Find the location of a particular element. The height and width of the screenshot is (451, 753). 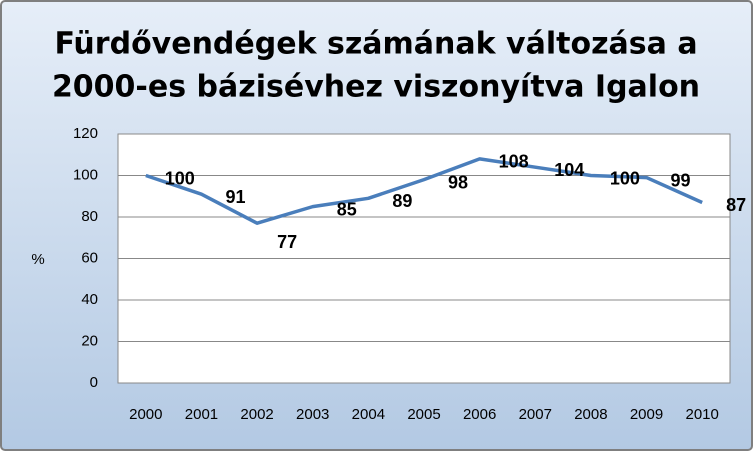

x-tick-label: 2007 is located at coordinates (535, 414).